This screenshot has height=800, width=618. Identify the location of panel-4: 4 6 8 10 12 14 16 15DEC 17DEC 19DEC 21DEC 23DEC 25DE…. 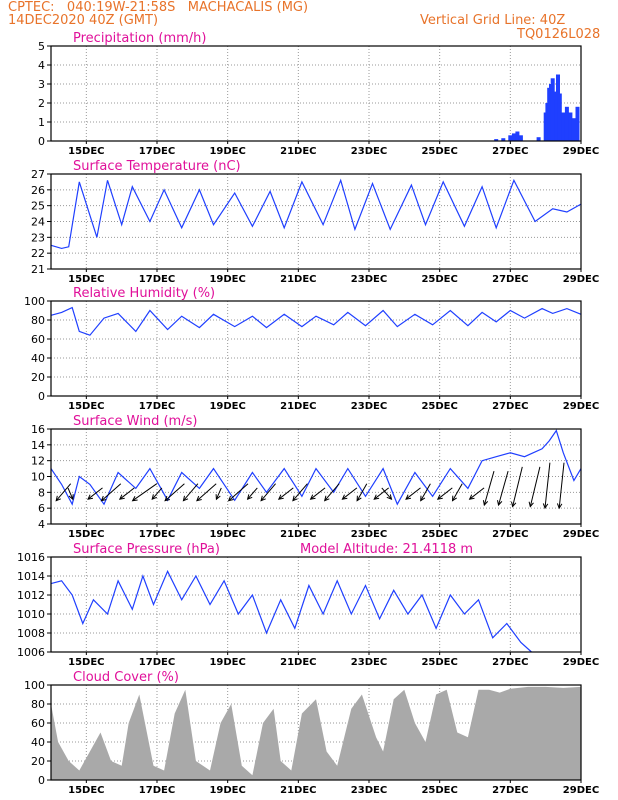
(315, 477).